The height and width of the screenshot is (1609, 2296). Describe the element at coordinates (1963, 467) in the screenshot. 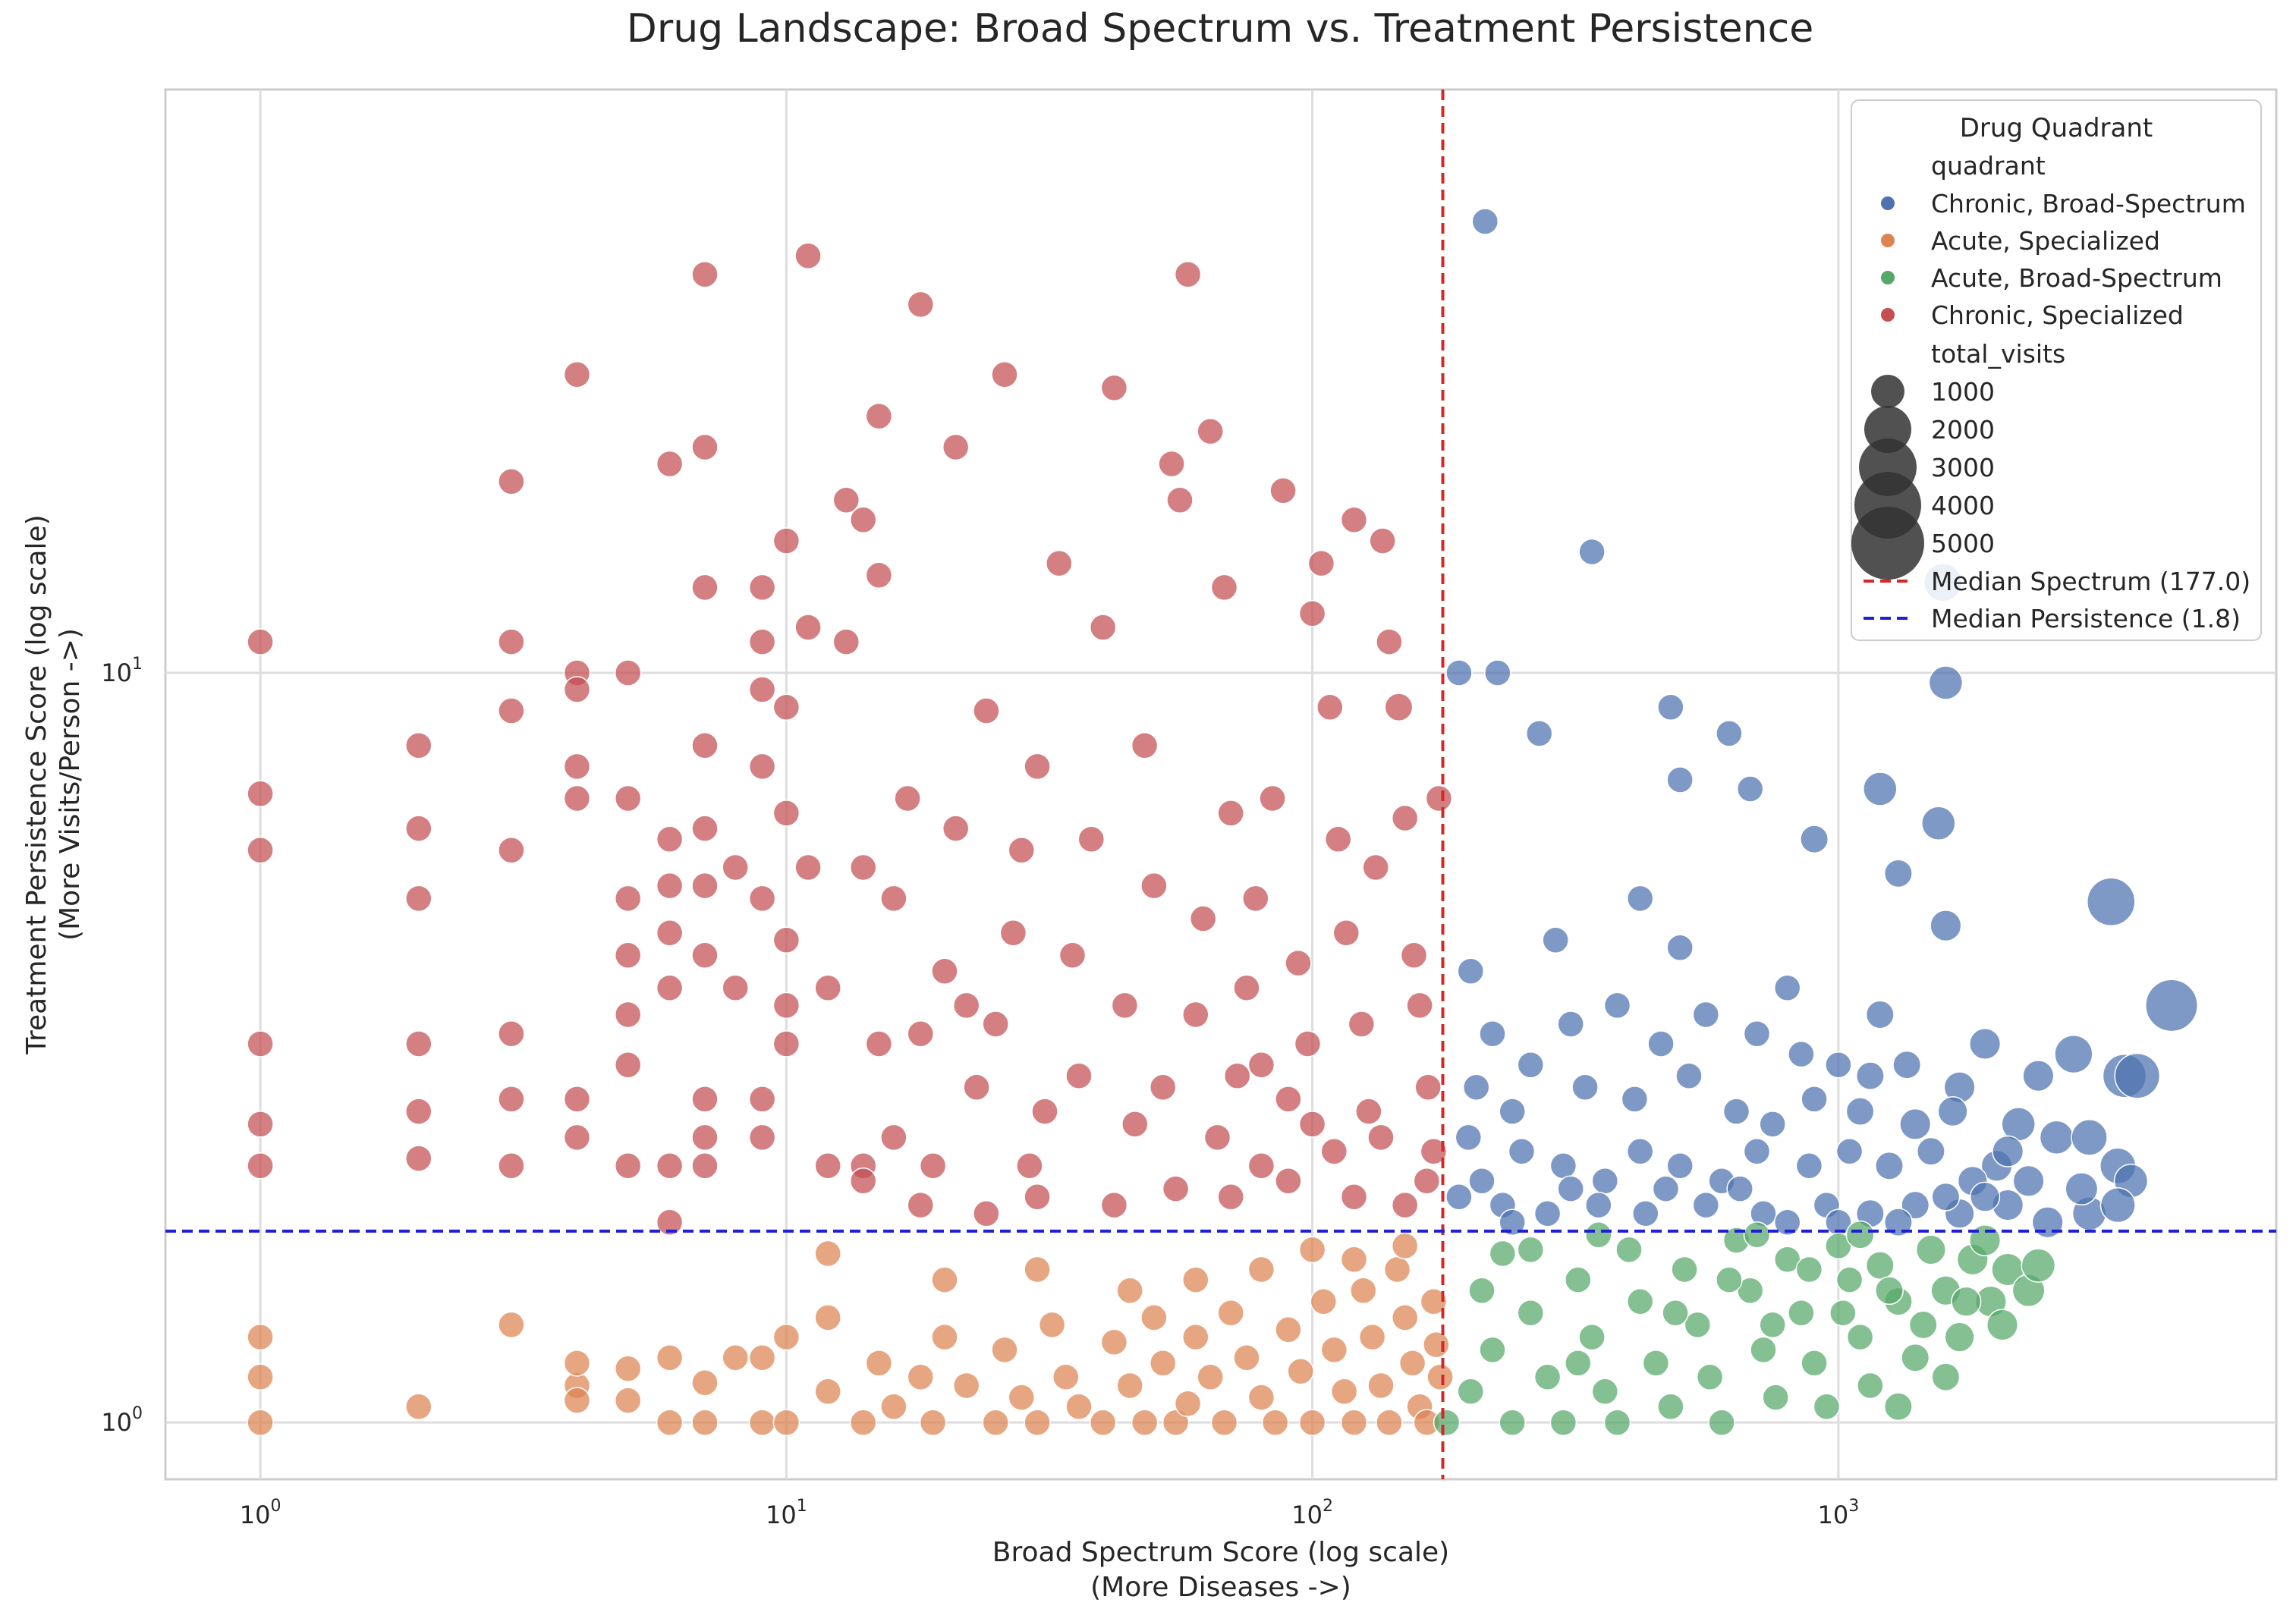

I see `legend-size-label-3000: 3000` at that location.